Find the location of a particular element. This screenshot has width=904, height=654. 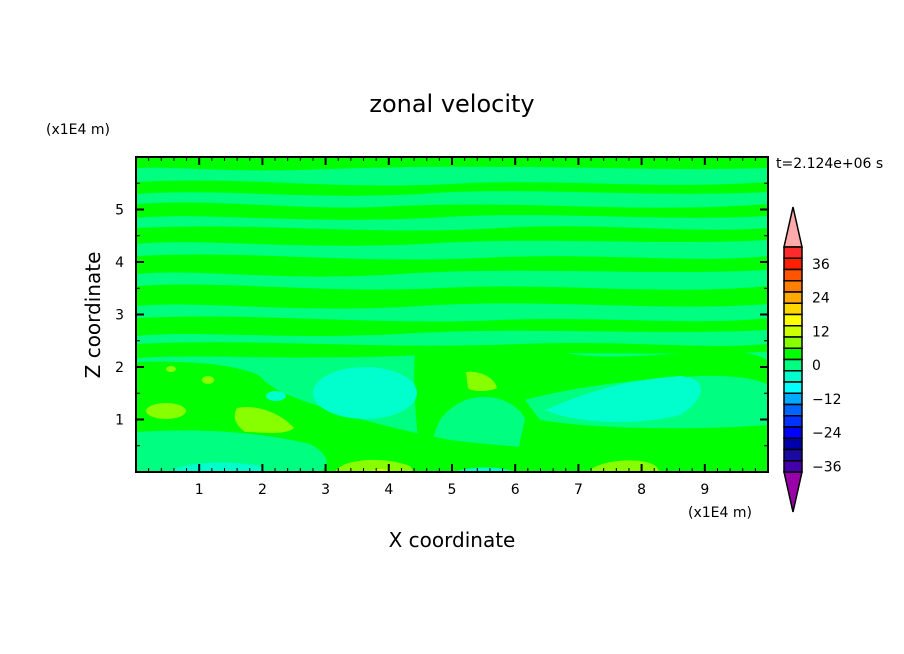

colorbar-over-triangle is located at coordinates (793, 227).